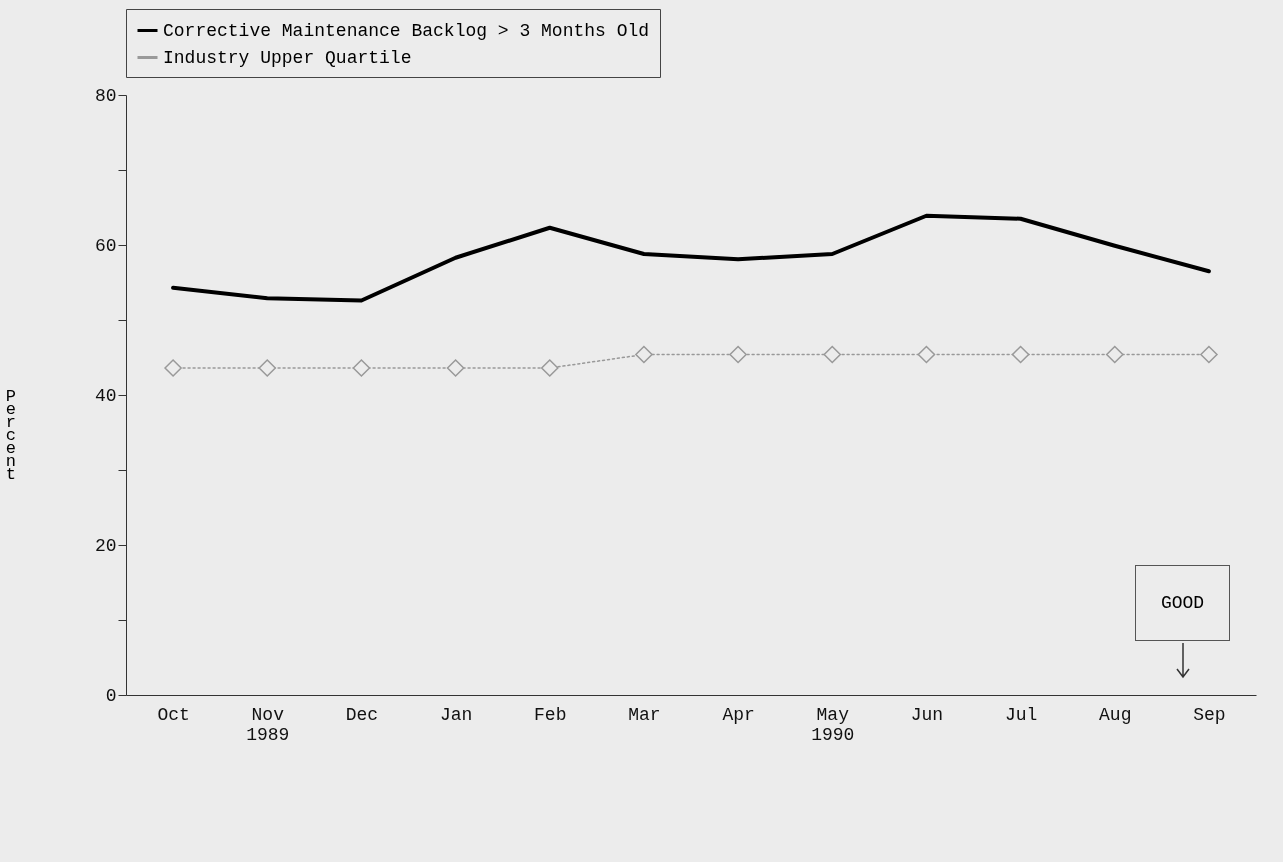 The height and width of the screenshot is (862, 1283). What do you see at coordinates (1115, 714) in the screenshot?
I see `x-tick-label: Aug` at bounding box center [1115, 714].